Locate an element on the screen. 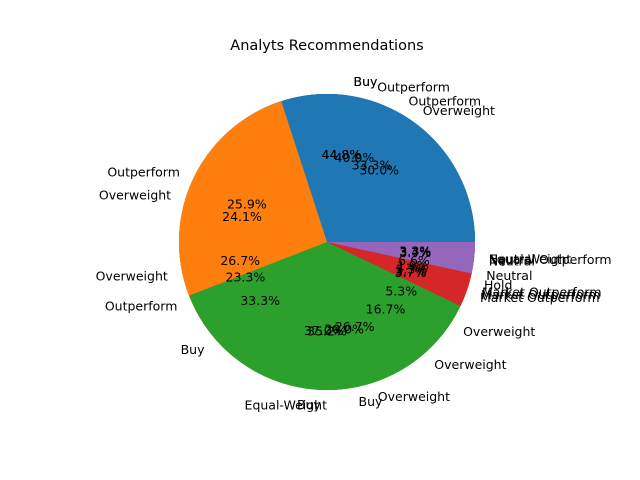 The width and height of the screenshot is (640, 480). slice-percent-2-2: 26.7% is located at coordinates (355, 326).